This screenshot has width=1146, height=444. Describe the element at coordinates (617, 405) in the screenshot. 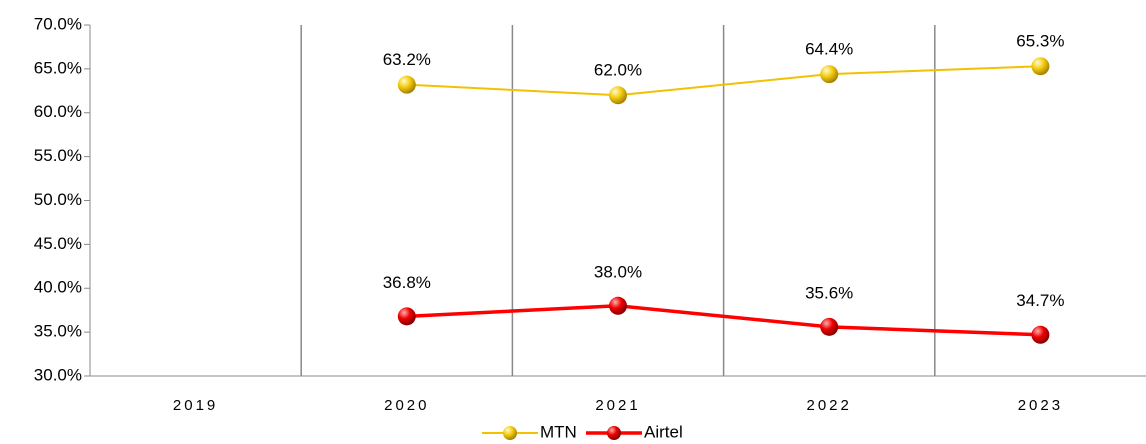

I see `x-tick-label: 2021` at that location.